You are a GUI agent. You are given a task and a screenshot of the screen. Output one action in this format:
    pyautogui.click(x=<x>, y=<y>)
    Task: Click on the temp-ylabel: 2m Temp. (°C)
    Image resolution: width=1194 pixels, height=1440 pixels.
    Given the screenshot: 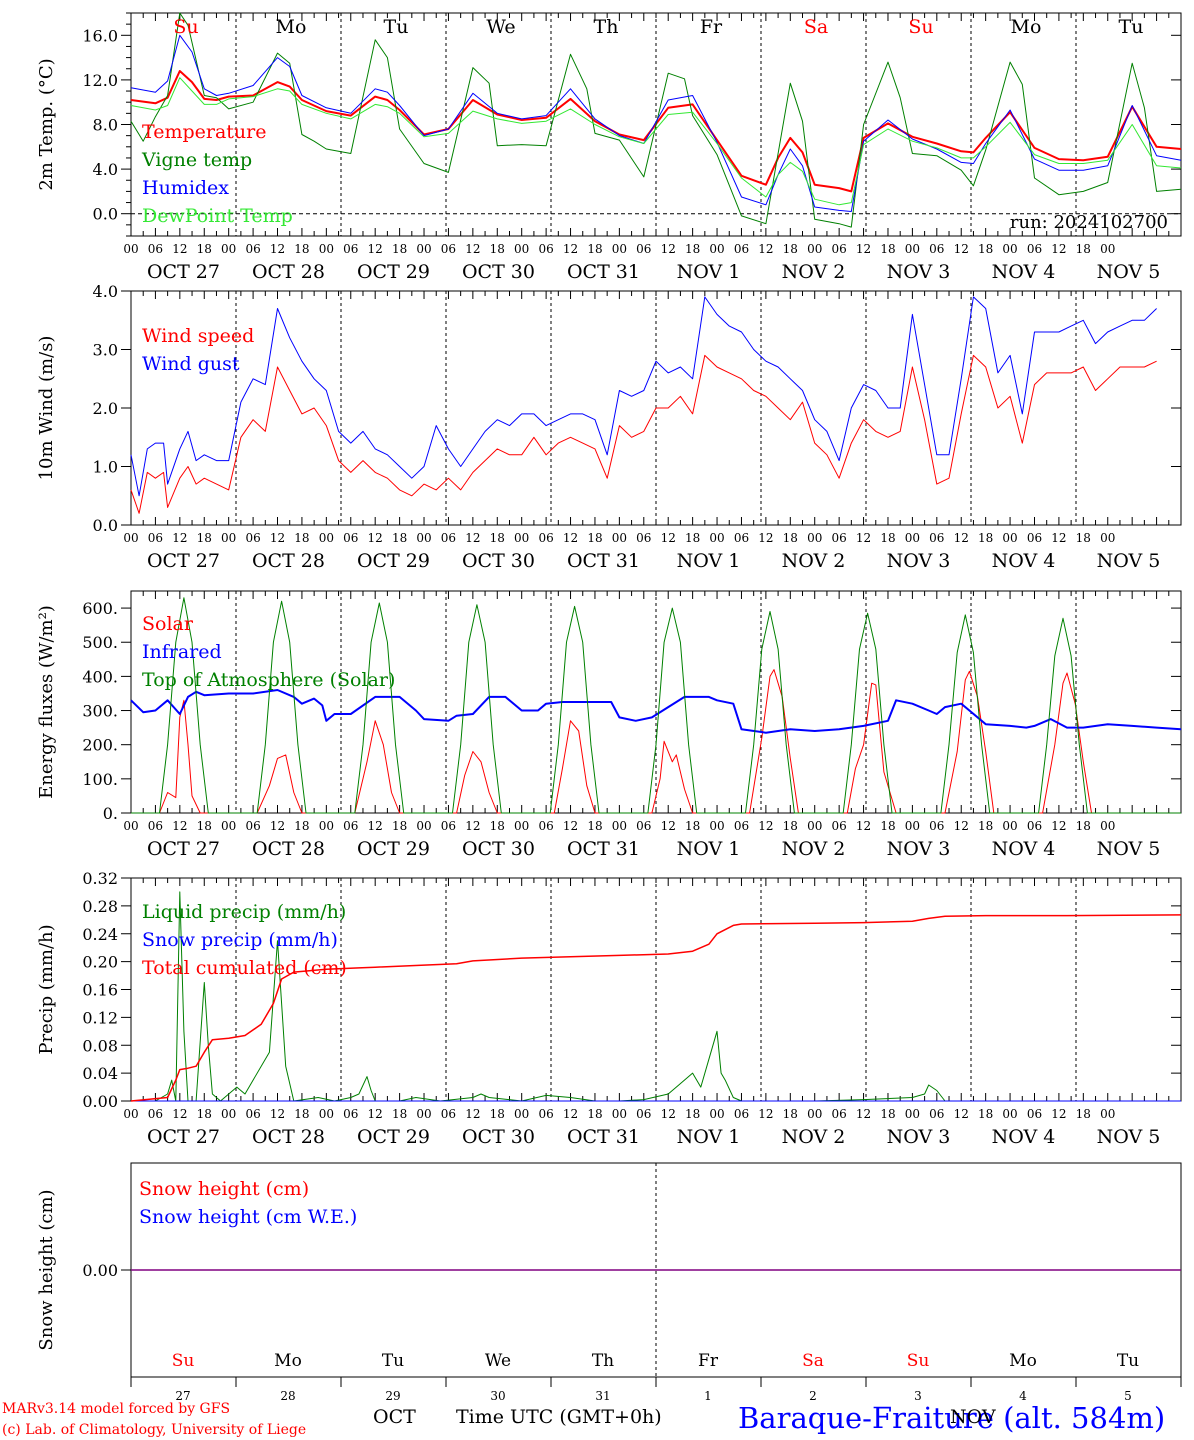 What is the action you would take?
    pyautogui.click(x=46, y=124)
    